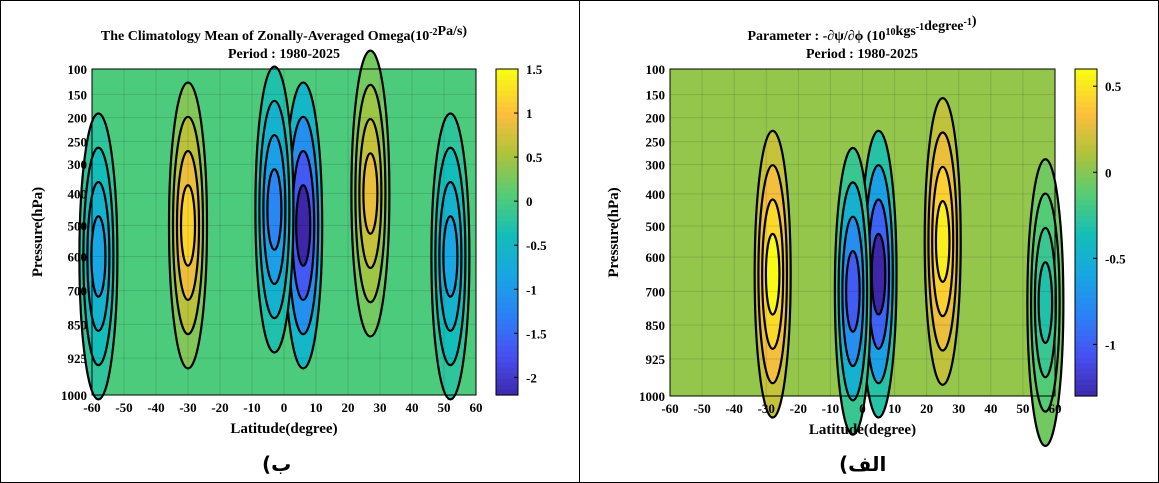  Describe the element at coordinates (656, 142) in the screenshot. I see `y-tick-label: 250` at that location.